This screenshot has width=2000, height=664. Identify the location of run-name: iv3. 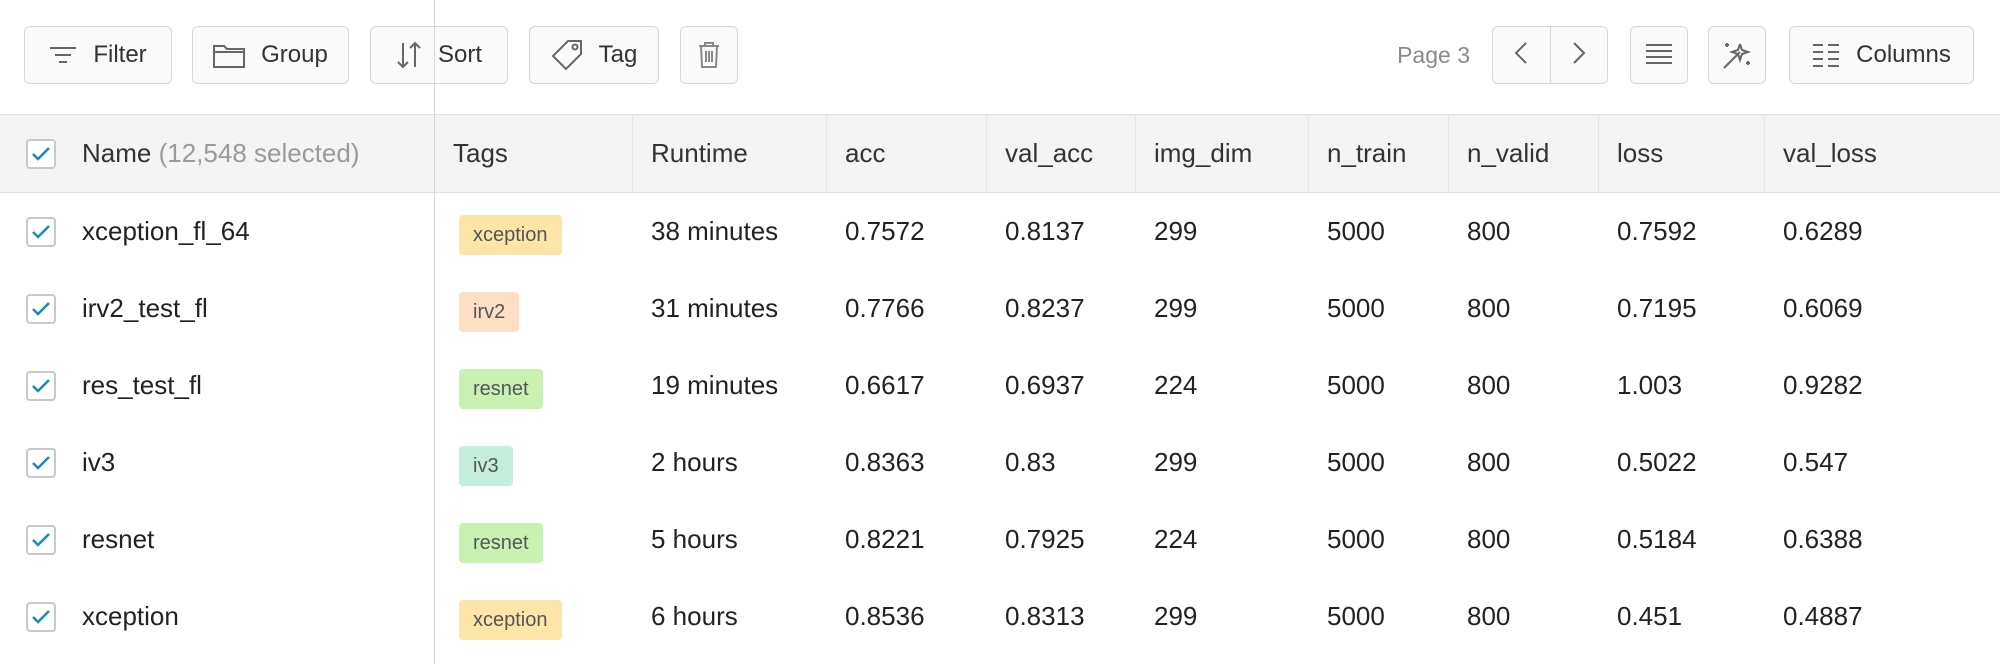
(99, 462).